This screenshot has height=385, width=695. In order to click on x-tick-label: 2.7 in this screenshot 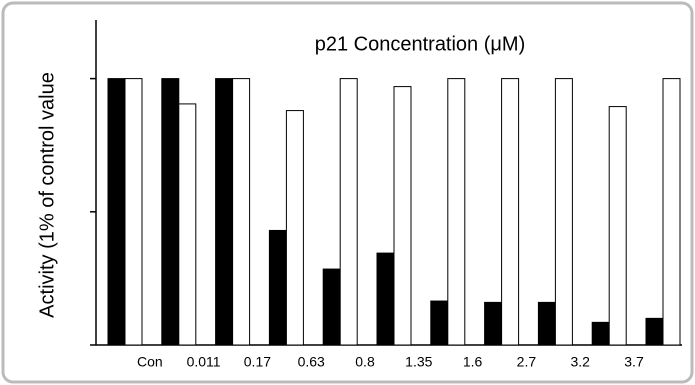, I will do `click(527, 362)`.